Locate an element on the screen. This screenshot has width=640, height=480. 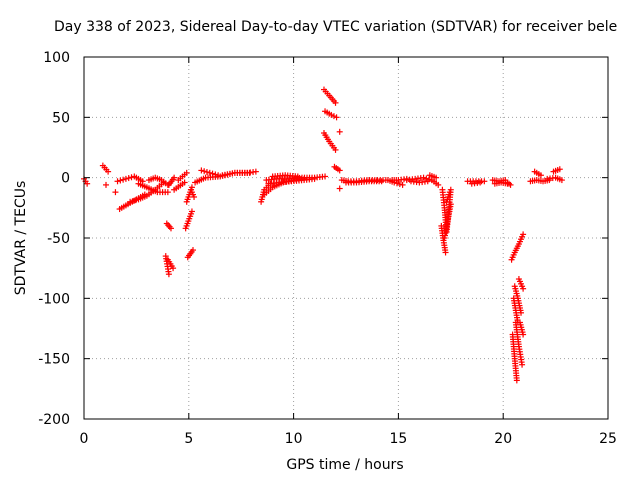
y-tick-label: 50 is located at coordinates (61, 118).